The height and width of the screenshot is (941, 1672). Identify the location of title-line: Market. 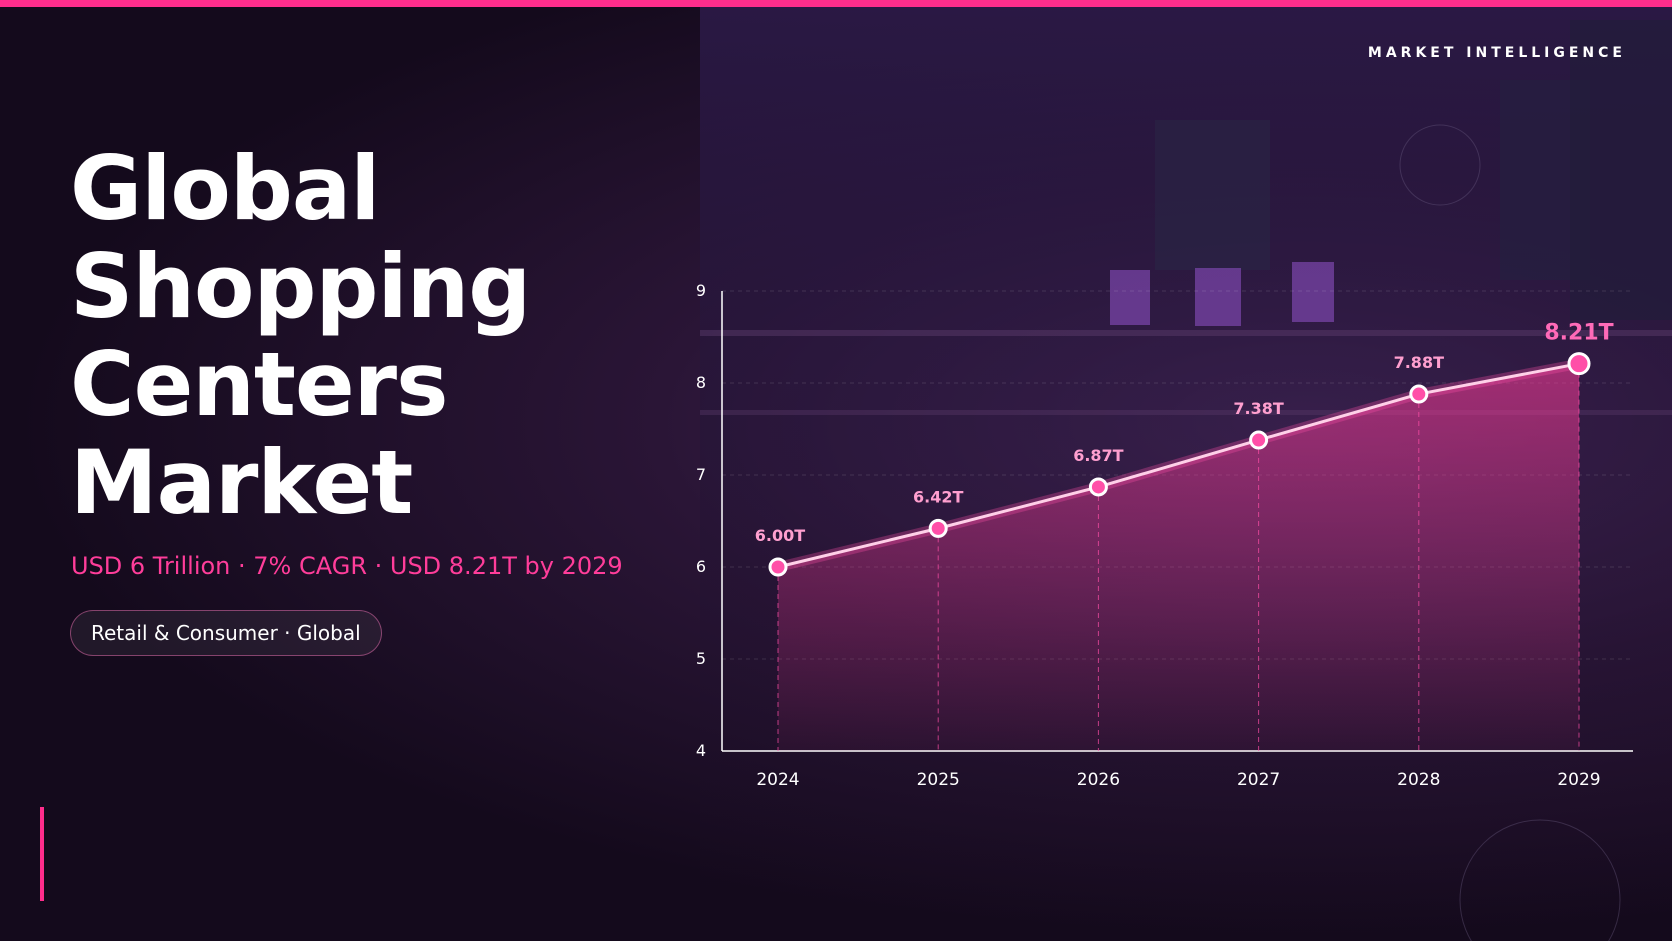
(241, 482).